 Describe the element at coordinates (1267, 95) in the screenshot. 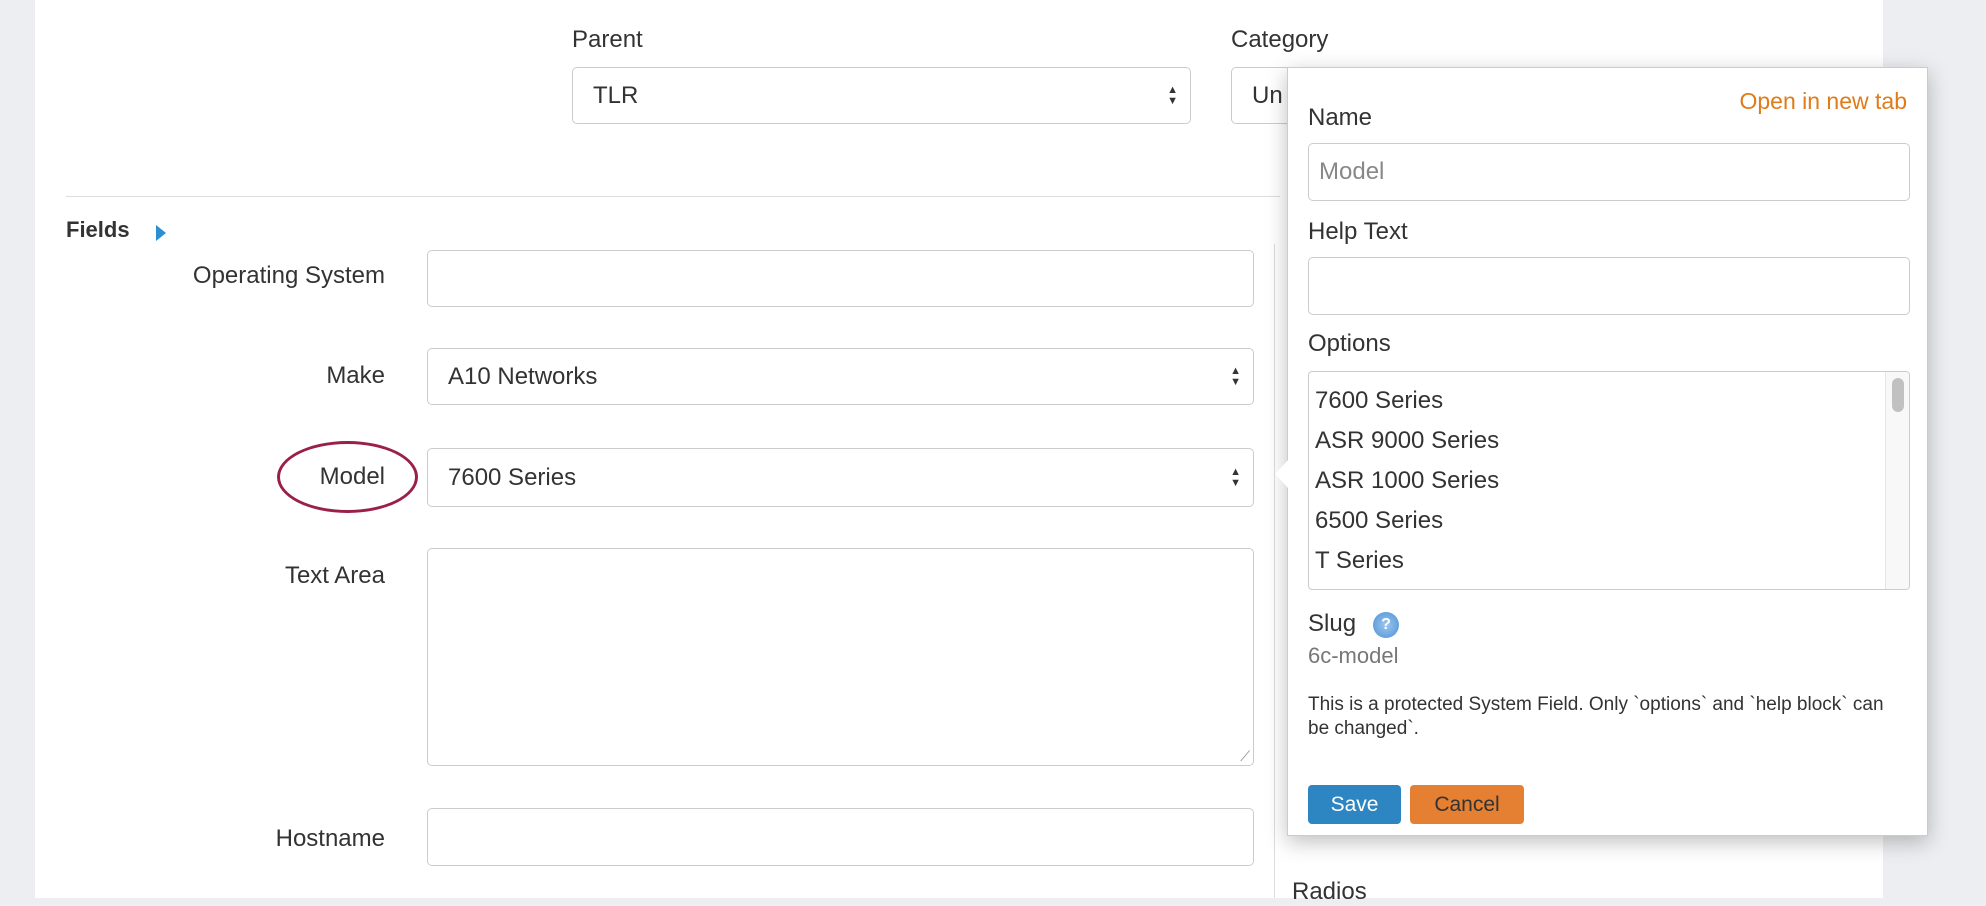

I see `category-value: Un` at that location.